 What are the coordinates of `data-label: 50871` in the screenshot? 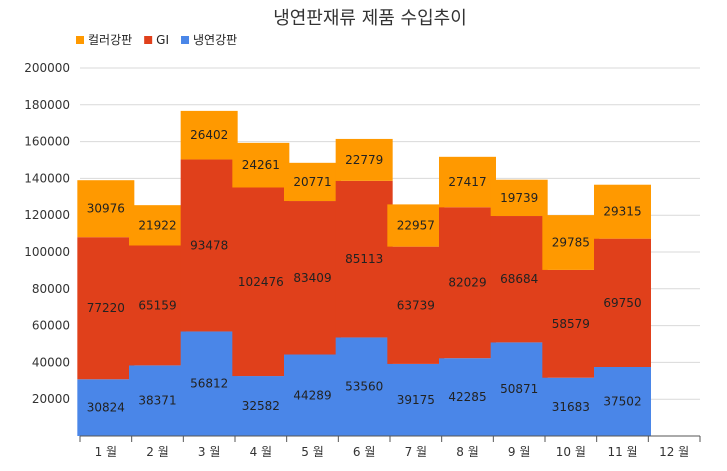 It's located at (519, 389).